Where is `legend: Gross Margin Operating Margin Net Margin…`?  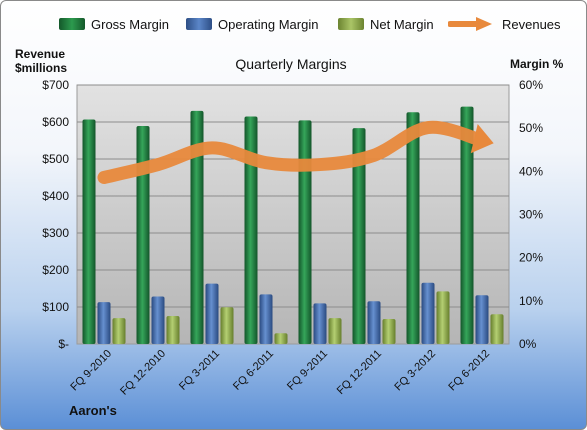 legend: Gross Margin Operating Margin Net Margin… is located at coordinates (293, 24).